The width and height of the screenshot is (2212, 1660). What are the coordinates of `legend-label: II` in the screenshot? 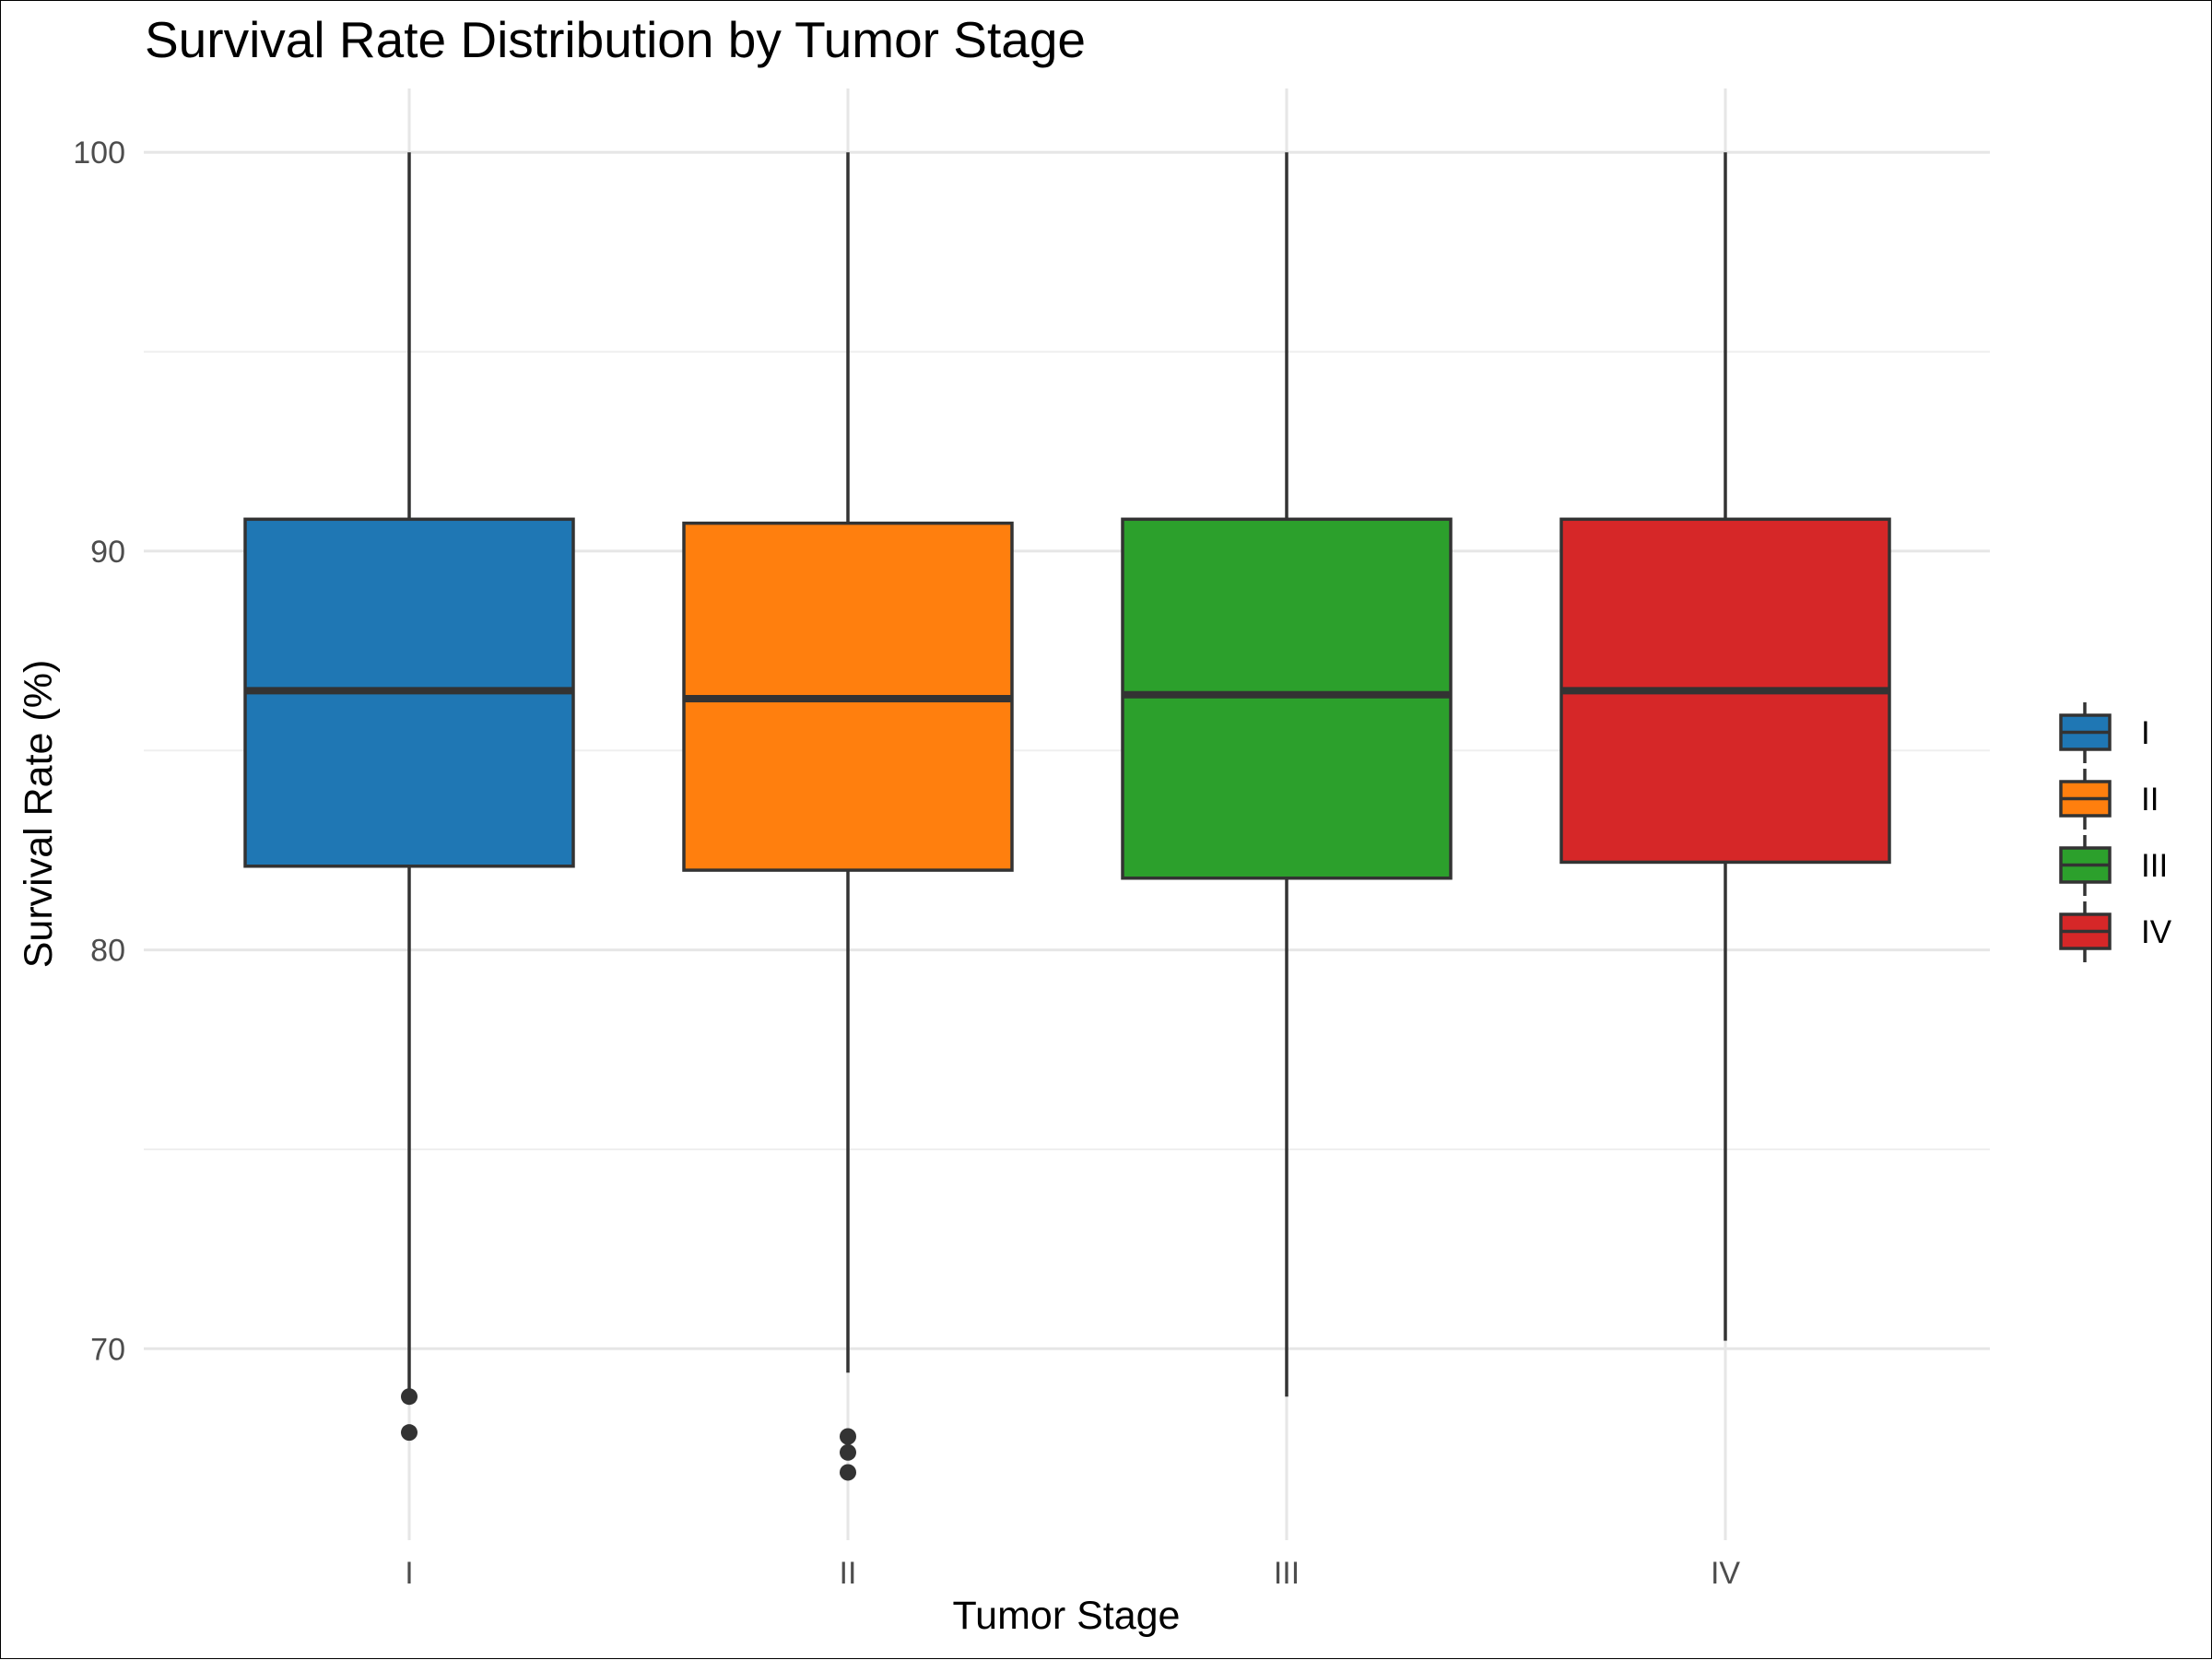 It's located at (2150, 800).